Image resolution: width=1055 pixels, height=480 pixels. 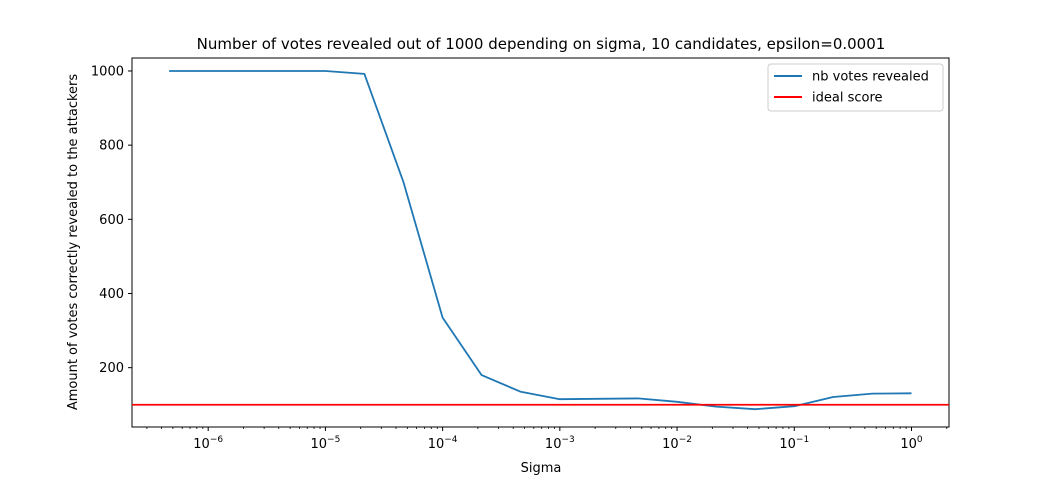 What do you see at coordinates (107, 71) in the screenshot?
I see `y-tick-label: 1000` at bounding box center [107, 71].